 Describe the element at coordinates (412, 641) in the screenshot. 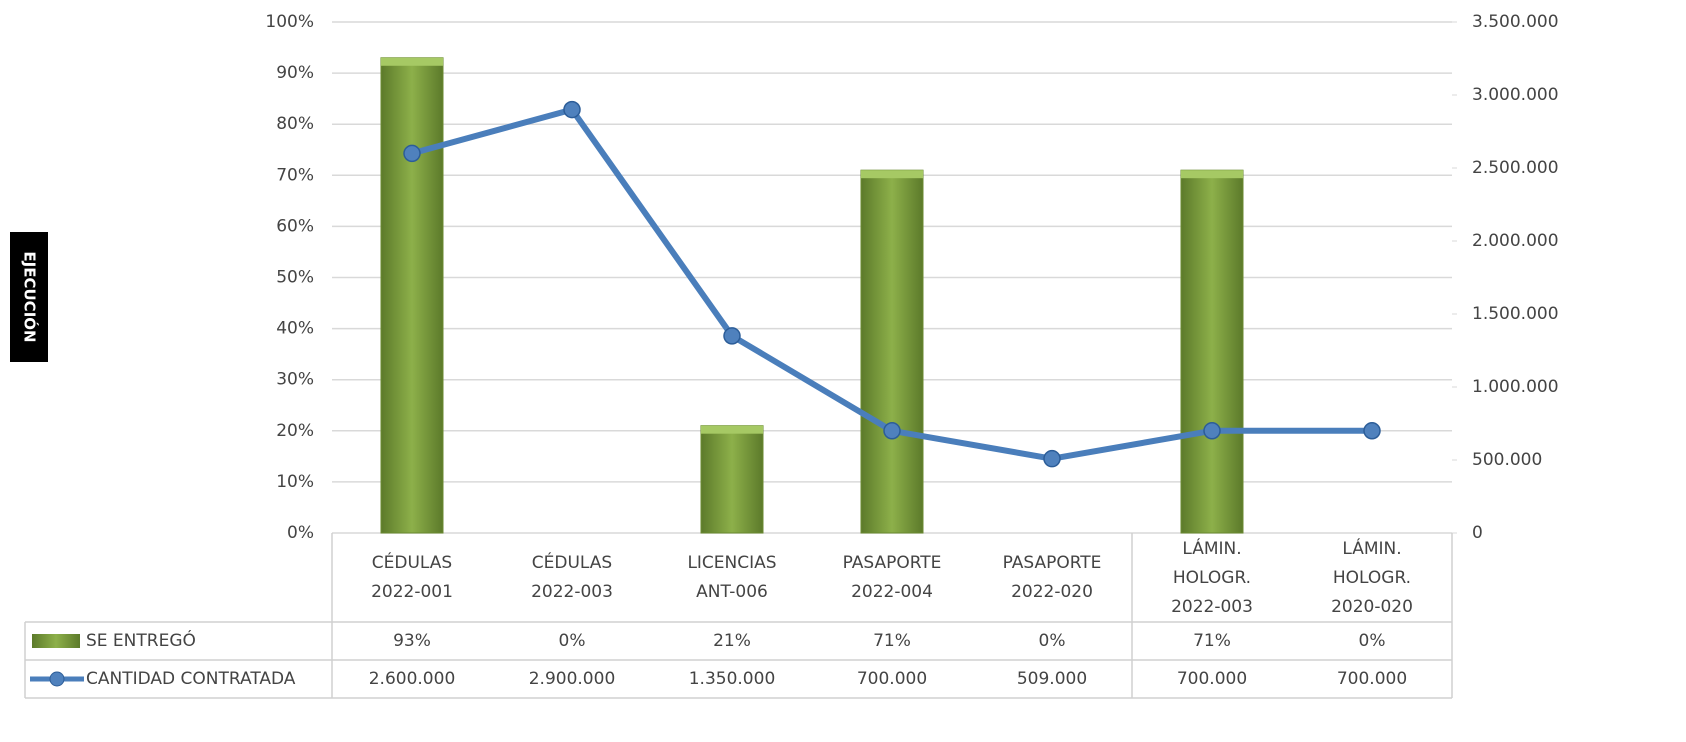

I see `table-value: 93%` at that location.